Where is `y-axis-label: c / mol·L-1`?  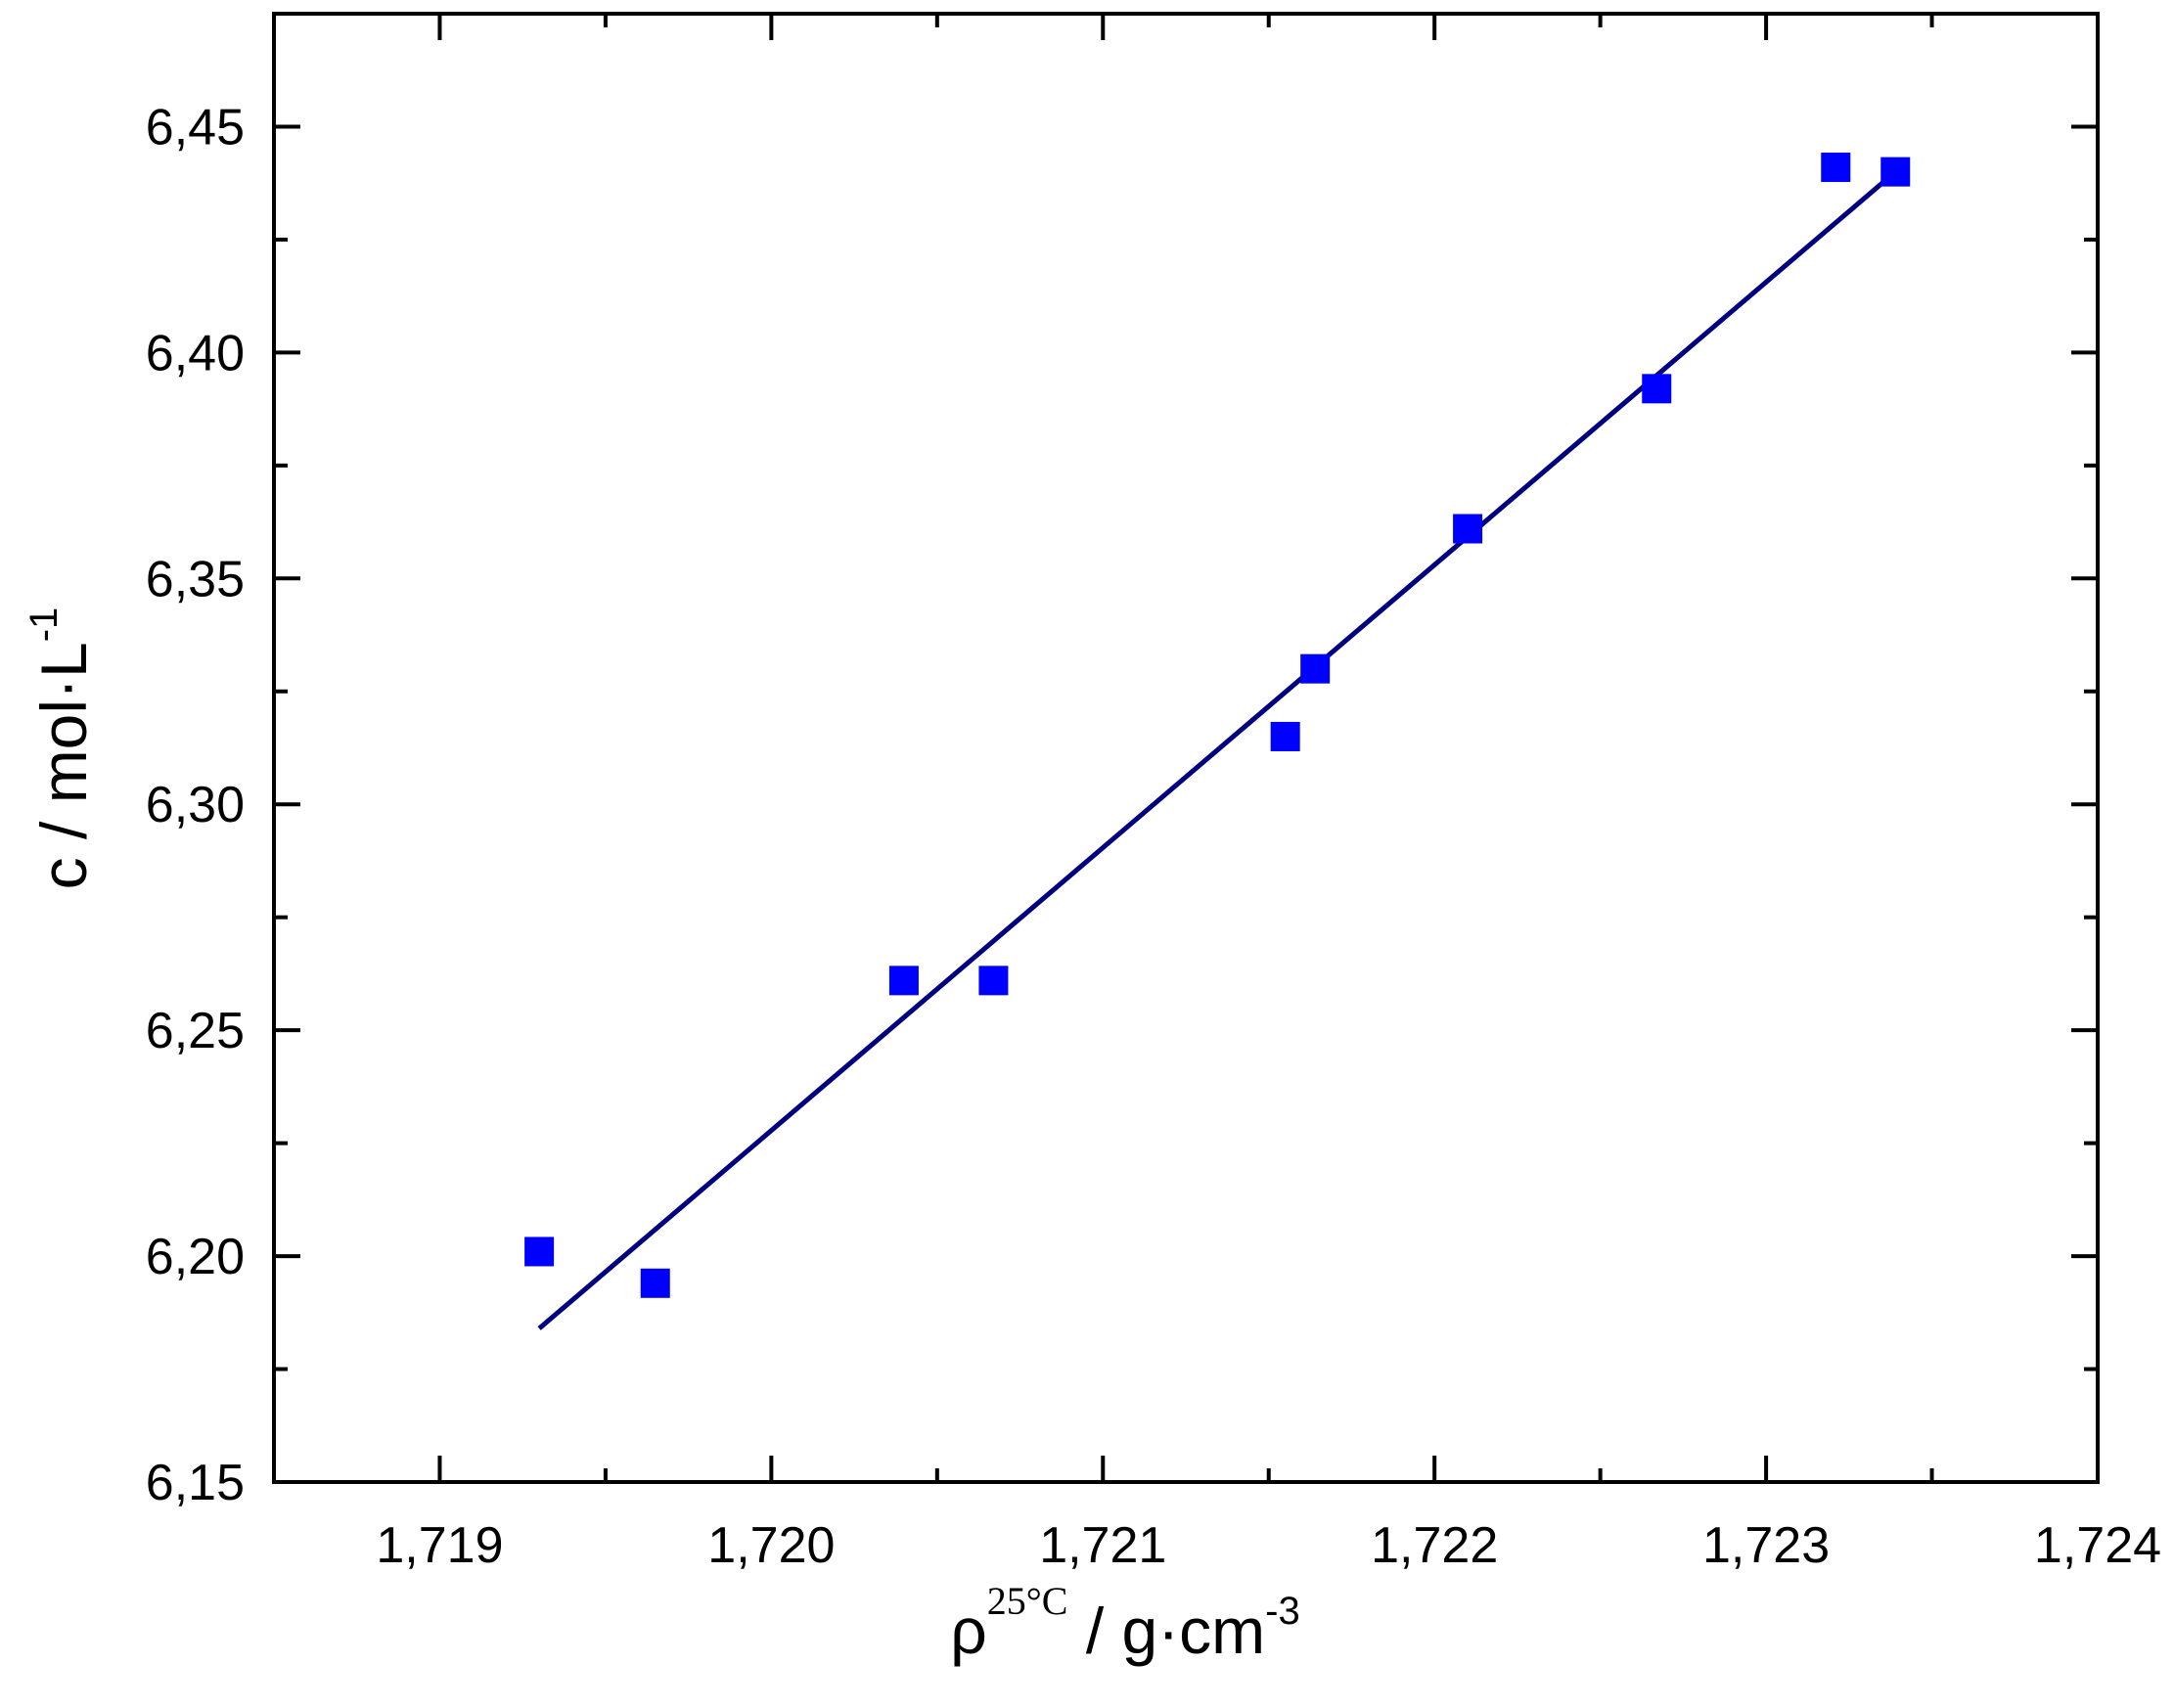
y-axis-label: c / mol·L-1 is located at coordinates (61, 748).